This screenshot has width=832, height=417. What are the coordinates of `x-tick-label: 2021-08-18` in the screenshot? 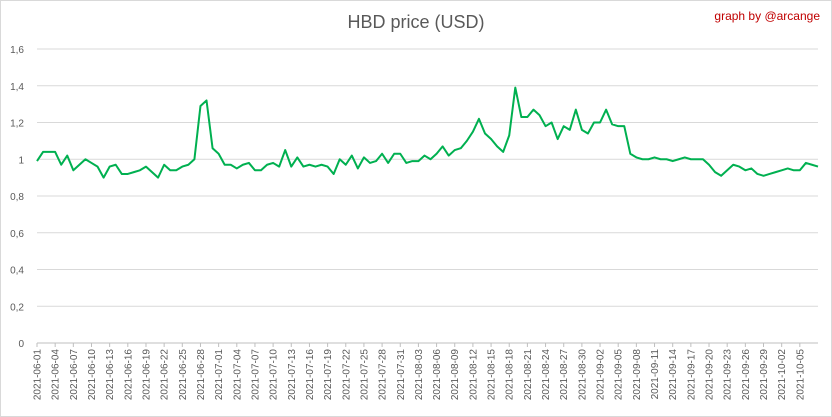 It's located at (510, 375).